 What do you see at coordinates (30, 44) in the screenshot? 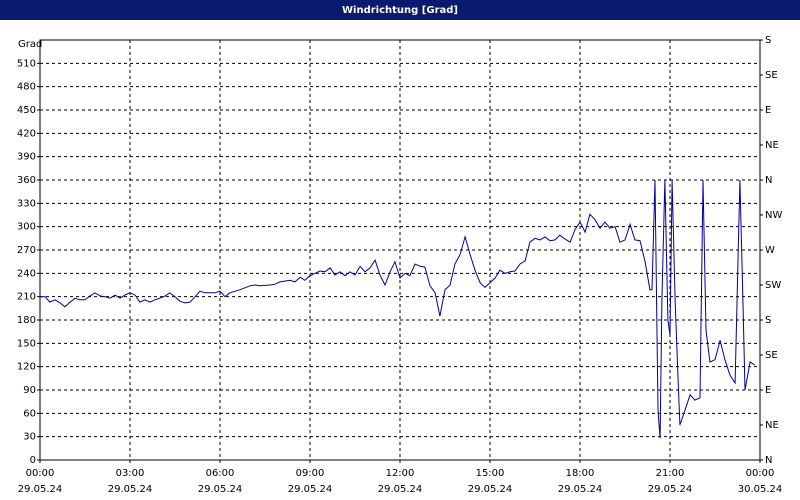
I see `y-axis-label: Grad` at bounding box center [30, 44].